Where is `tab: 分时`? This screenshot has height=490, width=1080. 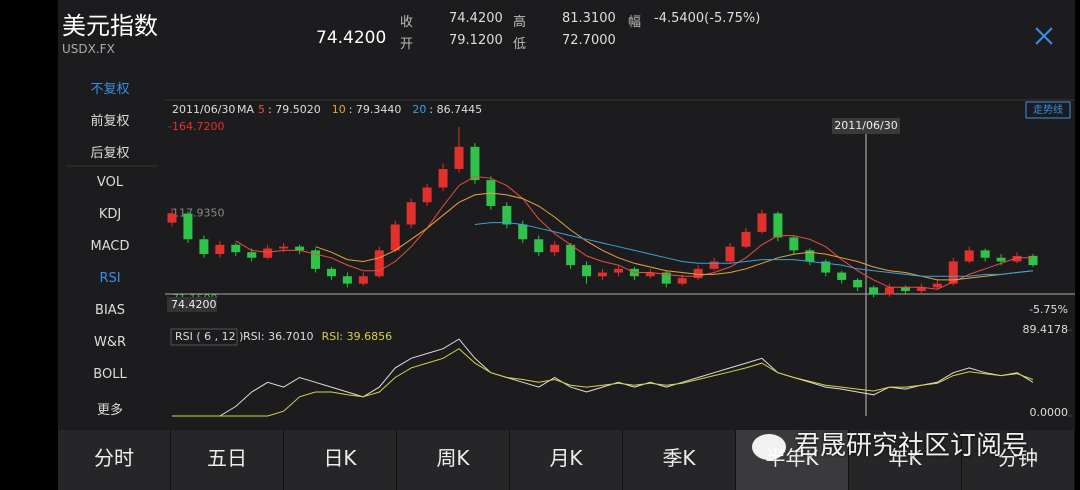 tab: 分时 is located at coordinates (114, 460).